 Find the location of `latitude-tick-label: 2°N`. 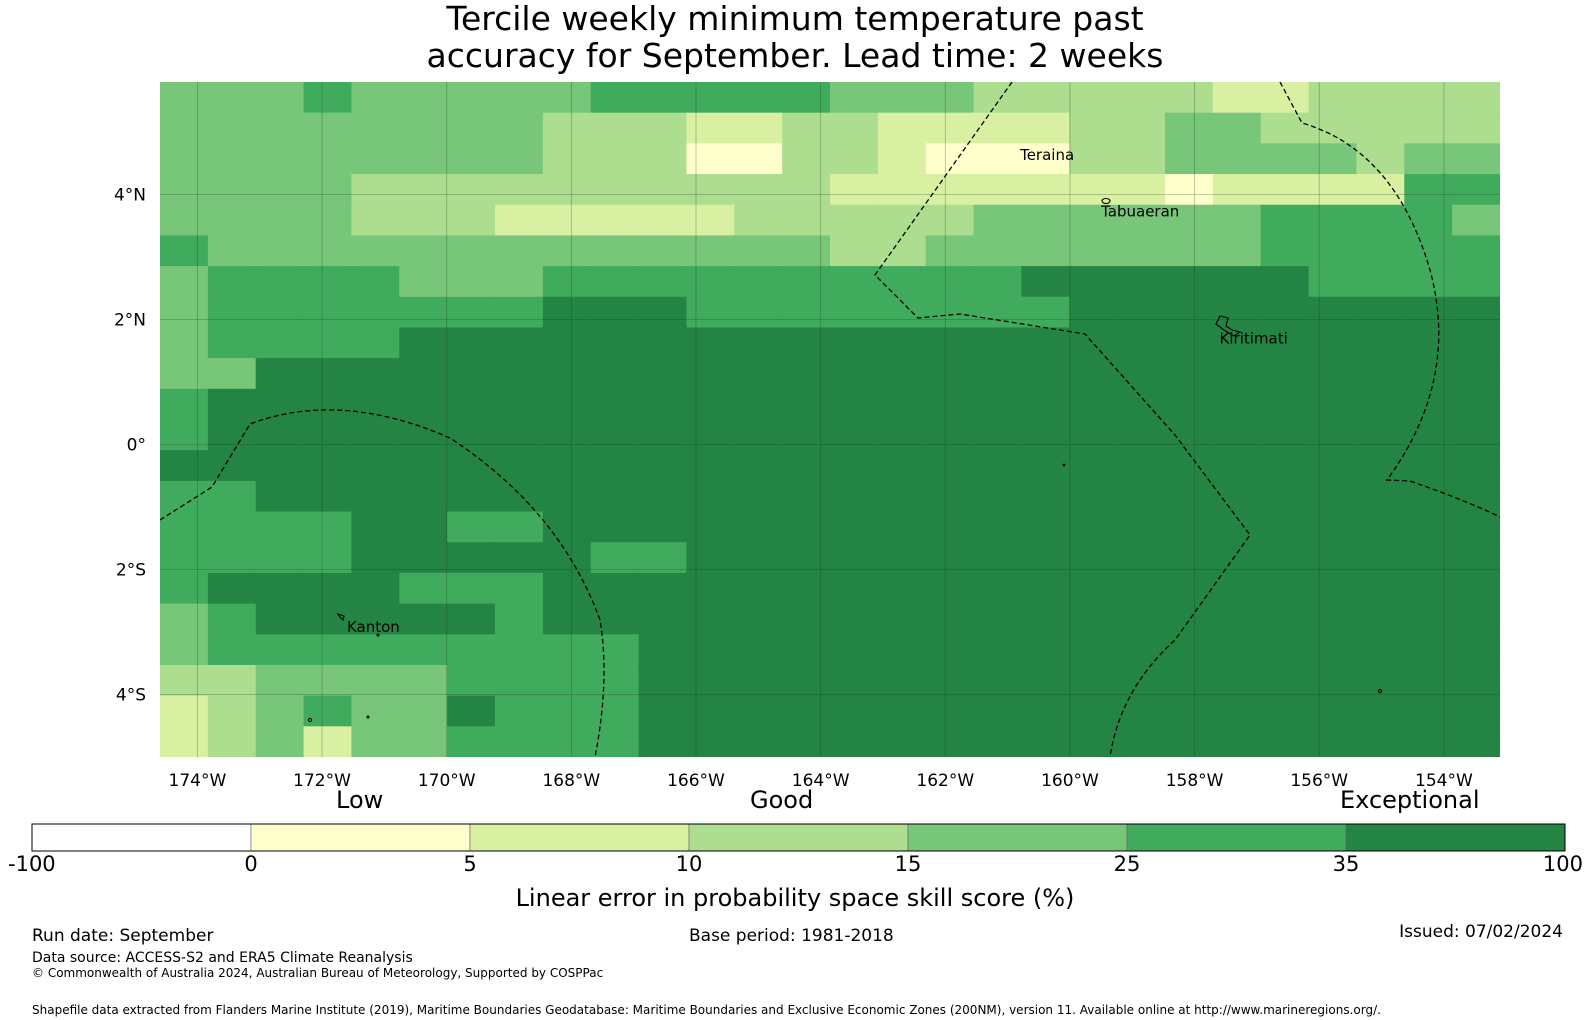

latitude-tick-label: 2°N is located at coordinates (130, 321).